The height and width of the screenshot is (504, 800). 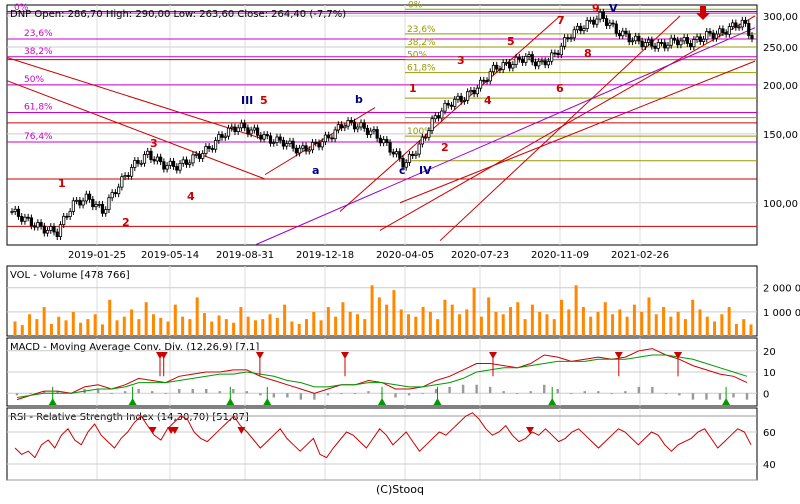 I want to click on wave-label: 8, so click(x=588, y=53).